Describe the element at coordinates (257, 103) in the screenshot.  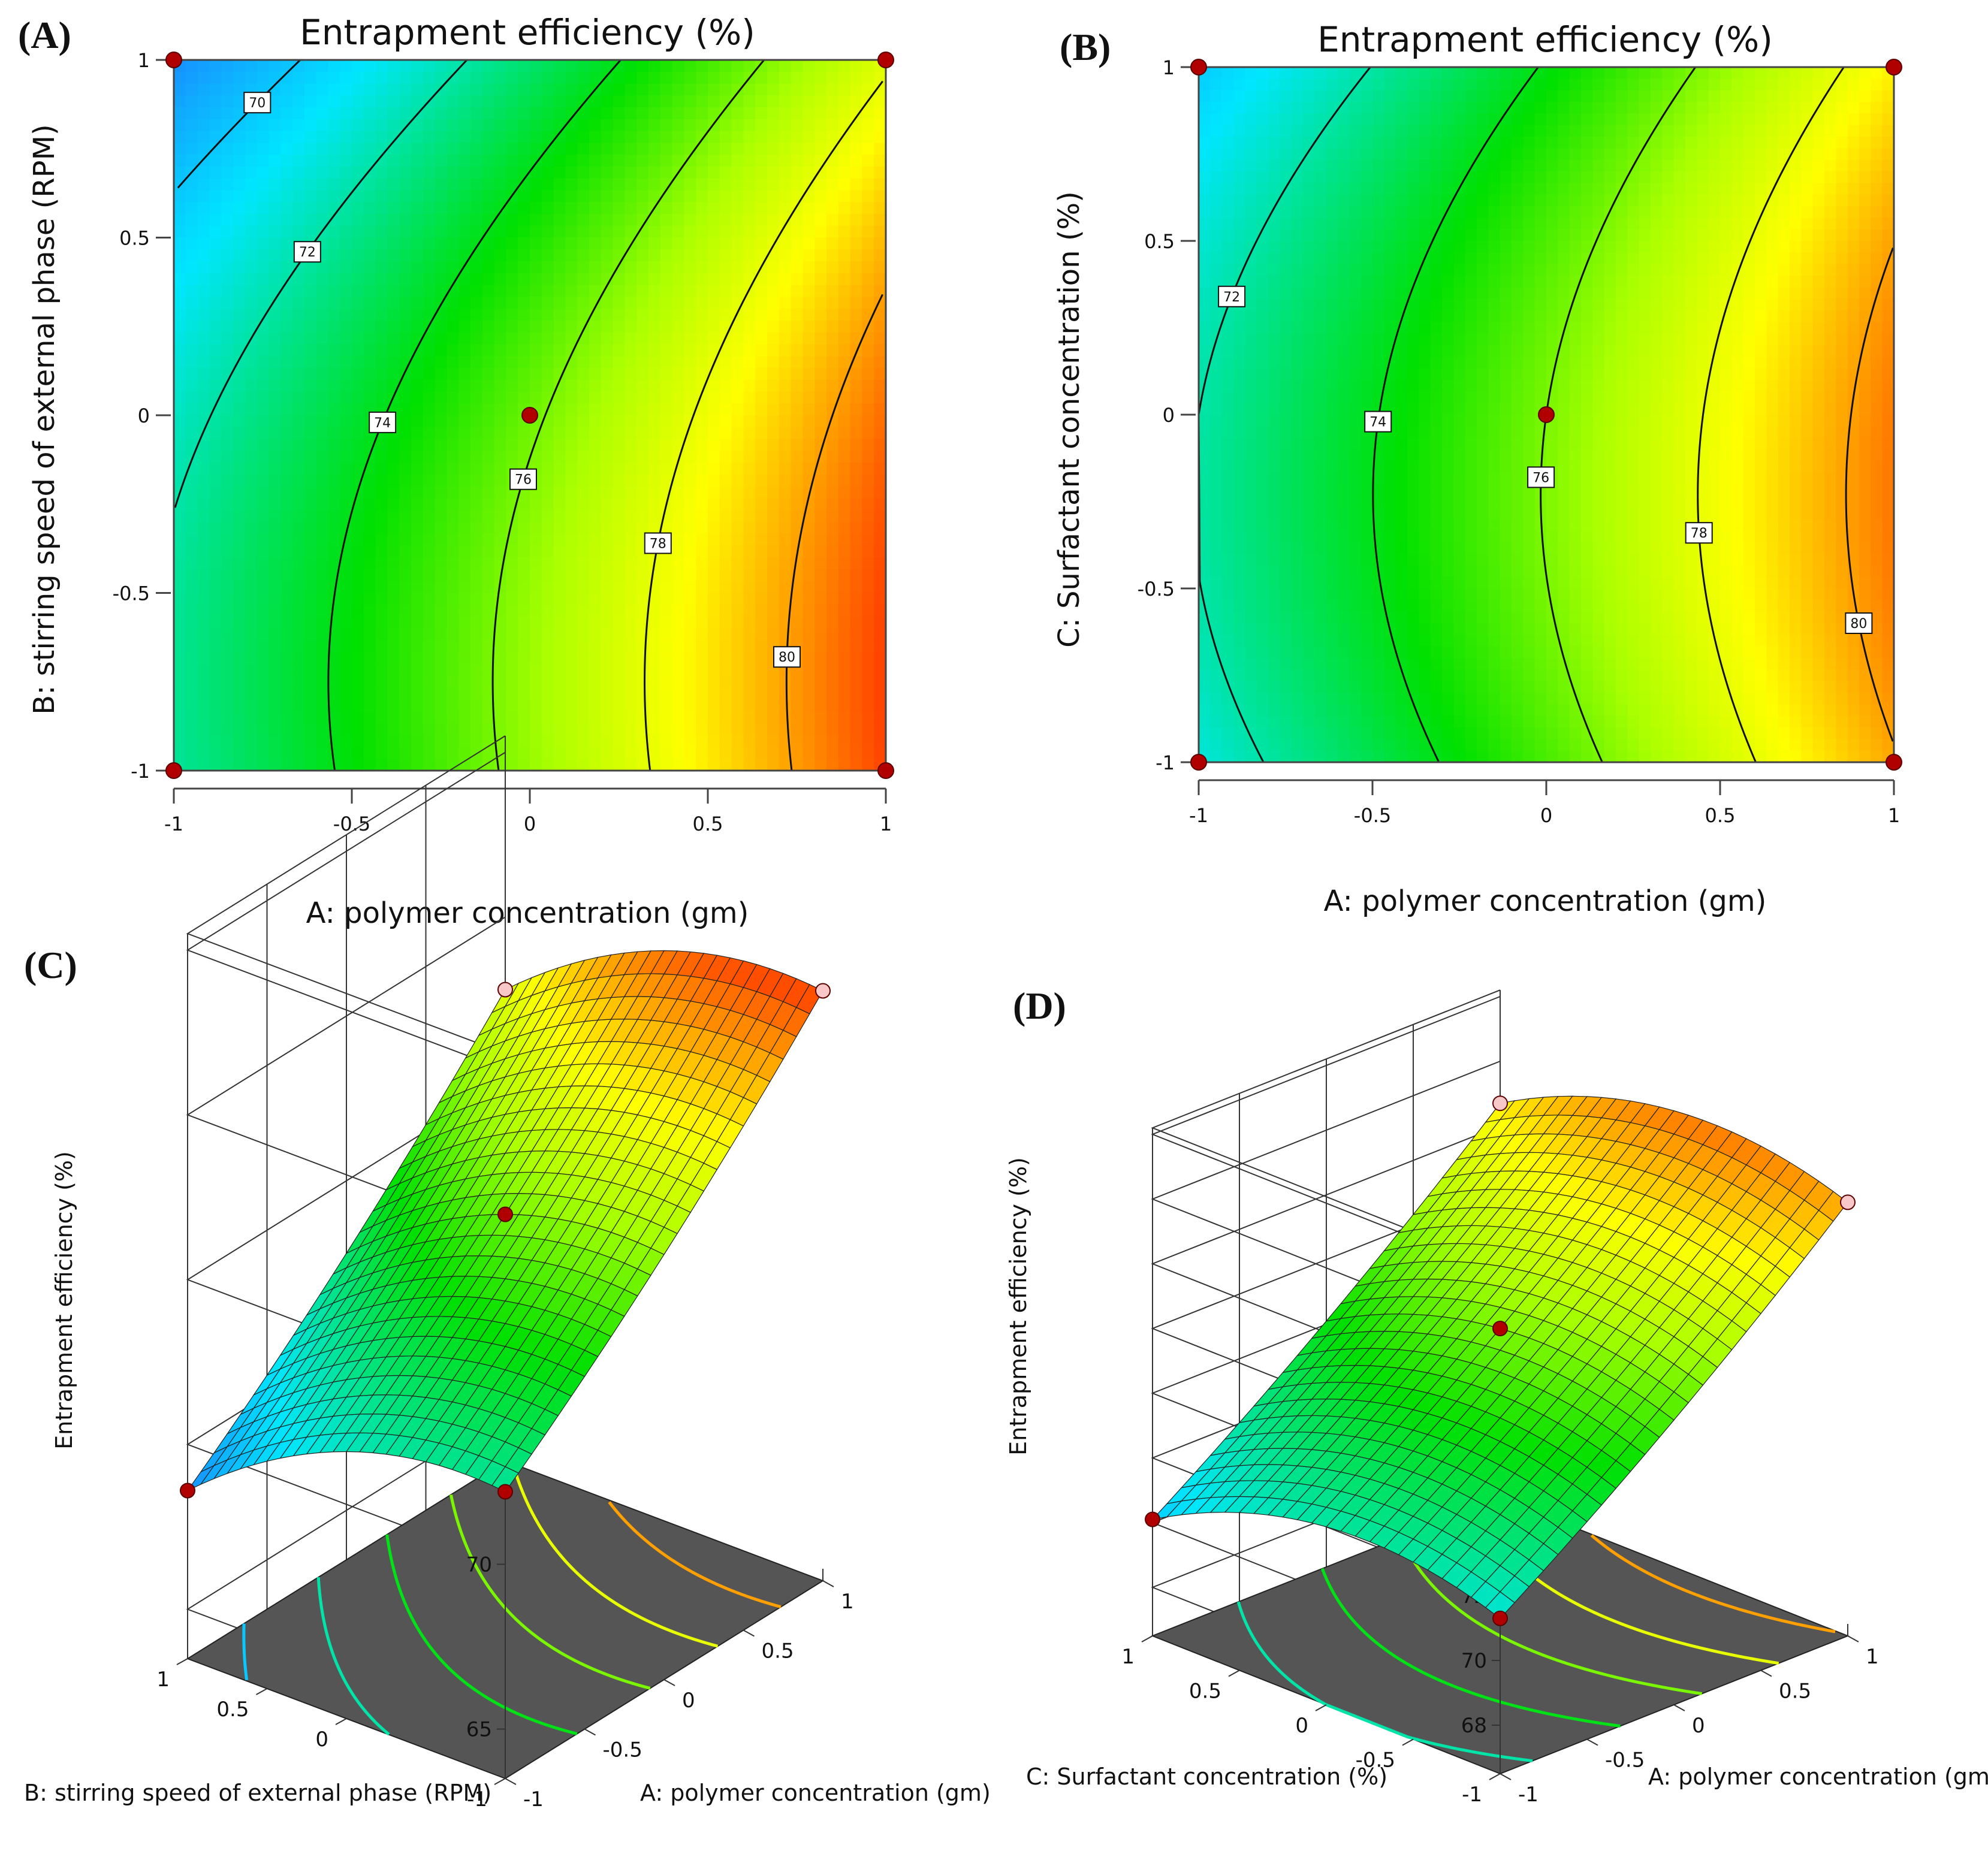
I see `contour-label-70: 70` at that location.